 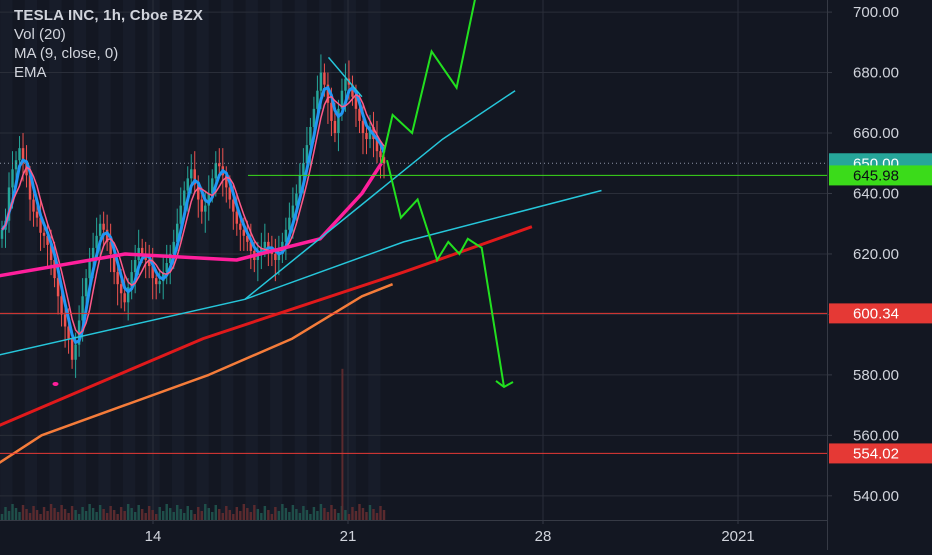 I want to click on price-tick-label: 580.00, so click(x=876, y=375).